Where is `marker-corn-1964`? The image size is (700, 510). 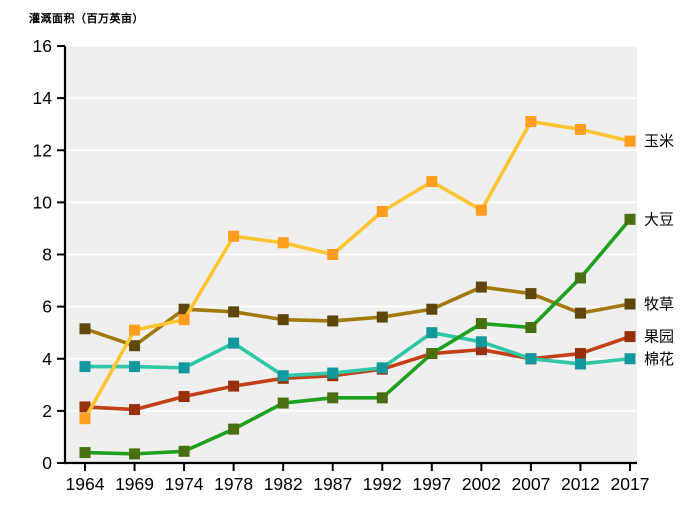 marker-corn-1964 is located at coordinates (85, 419).